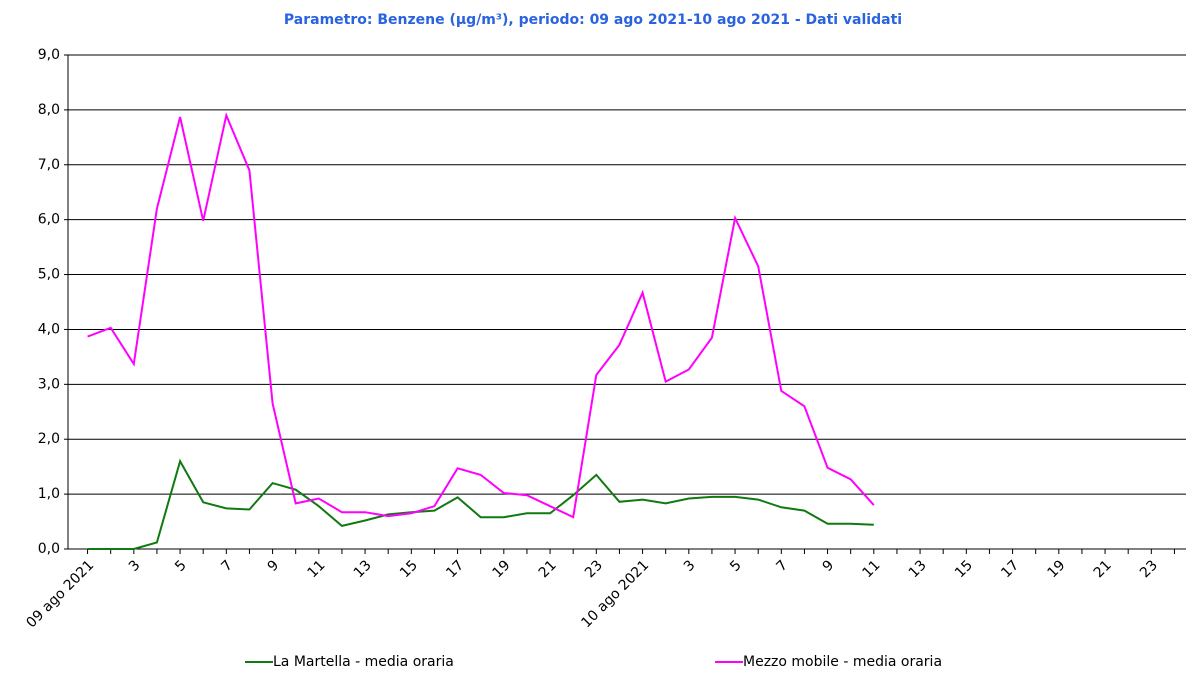 This screenshot has height=686, width=1186. Describe the element at coordinates (363, 662) in the screenshot. I see `legend-label: La Martella - media oraria` at that location.